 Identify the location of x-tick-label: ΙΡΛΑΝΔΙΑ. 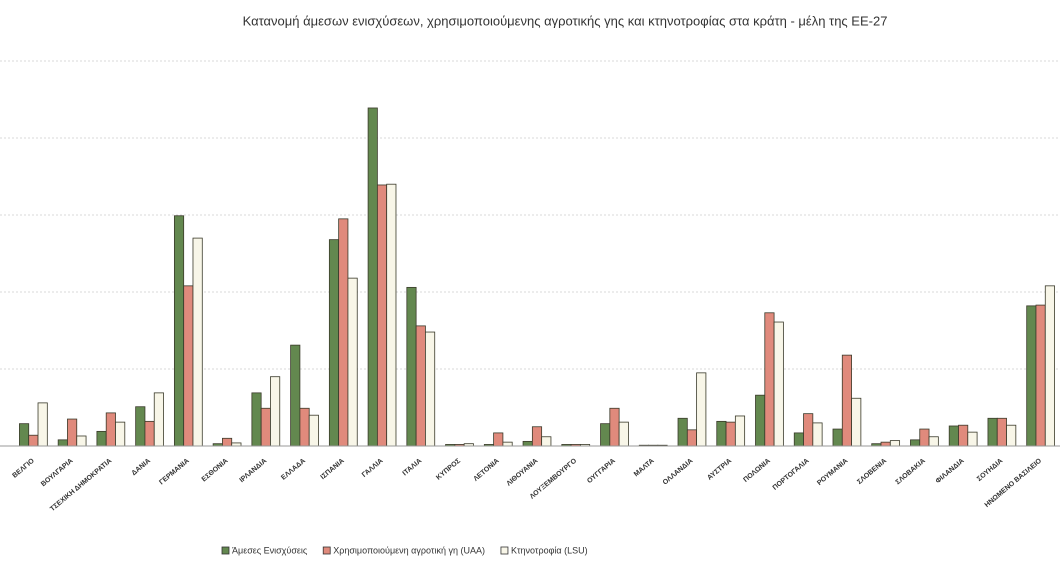
(254, 471).